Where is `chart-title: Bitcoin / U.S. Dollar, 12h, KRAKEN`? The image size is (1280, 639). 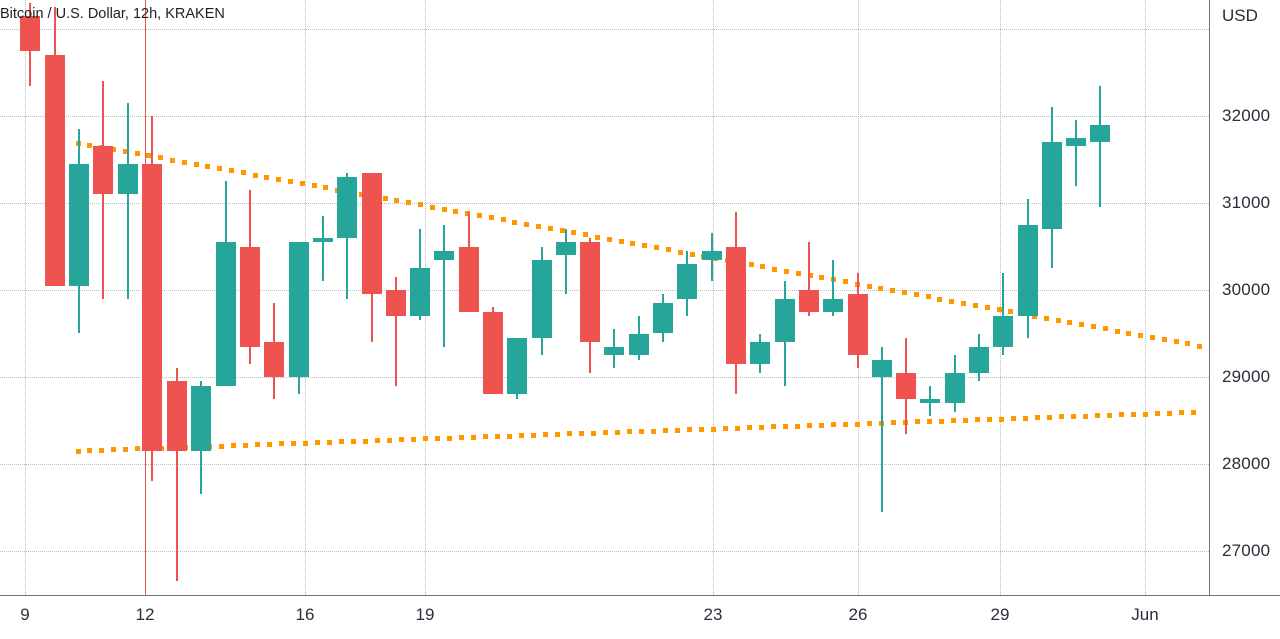
chart-title: Bitcoin / U.S. Dollar, 12h, KRAKEN is located at coordinates (112, 14).